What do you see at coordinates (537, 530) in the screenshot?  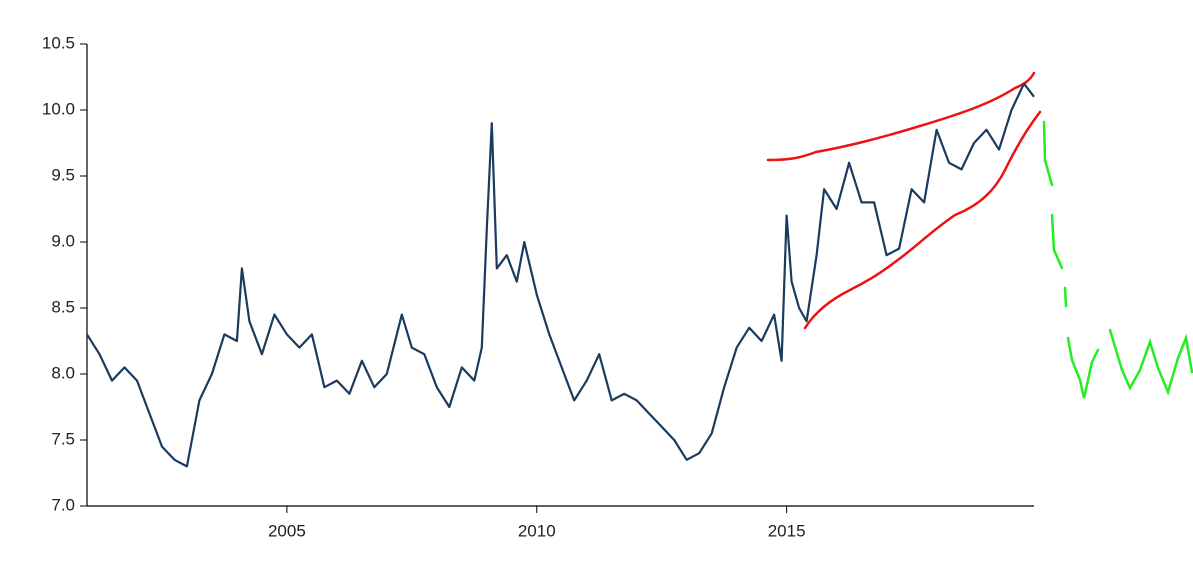 I see `x-tick-label: 2010` at bounding box center [537, 530].